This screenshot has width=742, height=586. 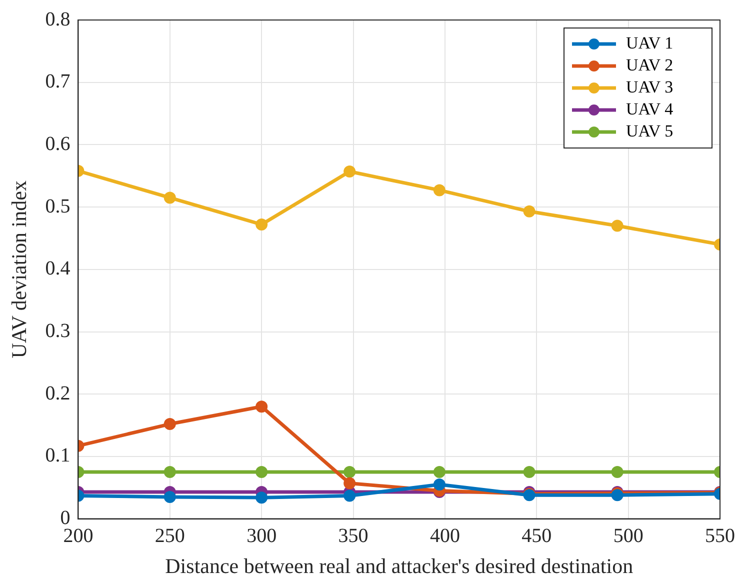 I want to click on x-tick-label: 250, so click(x=169, y=536).